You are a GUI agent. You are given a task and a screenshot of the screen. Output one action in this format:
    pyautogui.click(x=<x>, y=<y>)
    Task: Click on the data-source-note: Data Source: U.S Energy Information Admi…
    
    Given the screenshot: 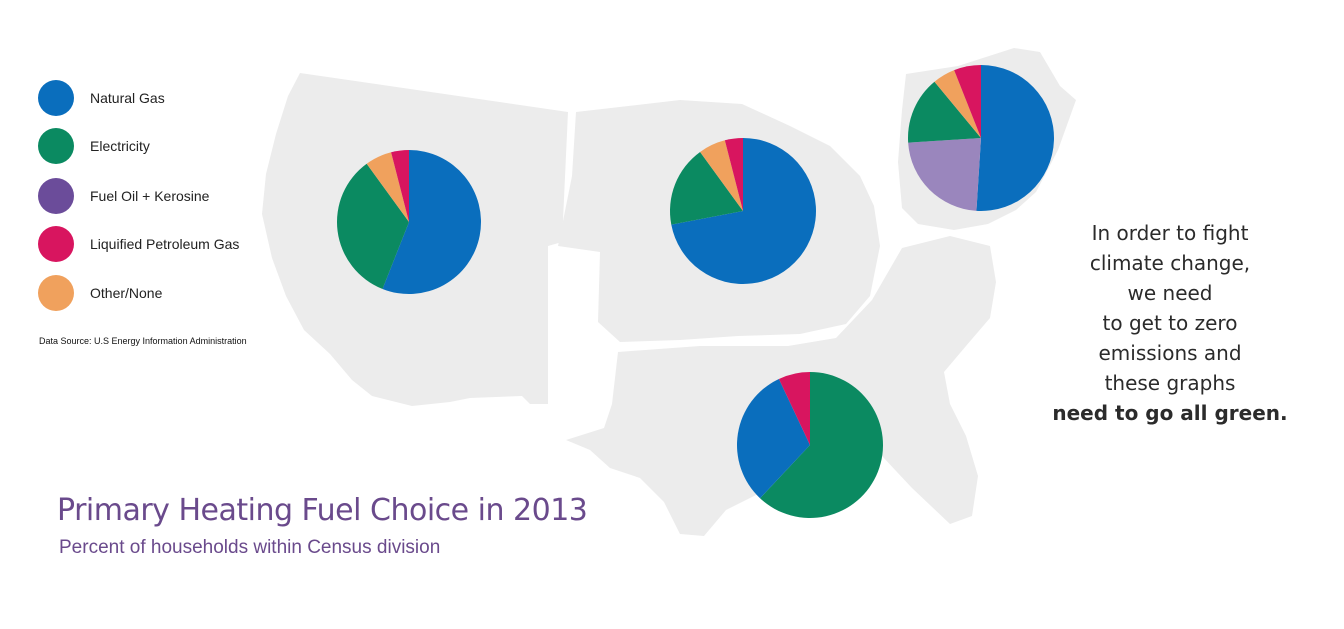 What is the action you would take?
    pyautogui.click(x=143, y=341)
    